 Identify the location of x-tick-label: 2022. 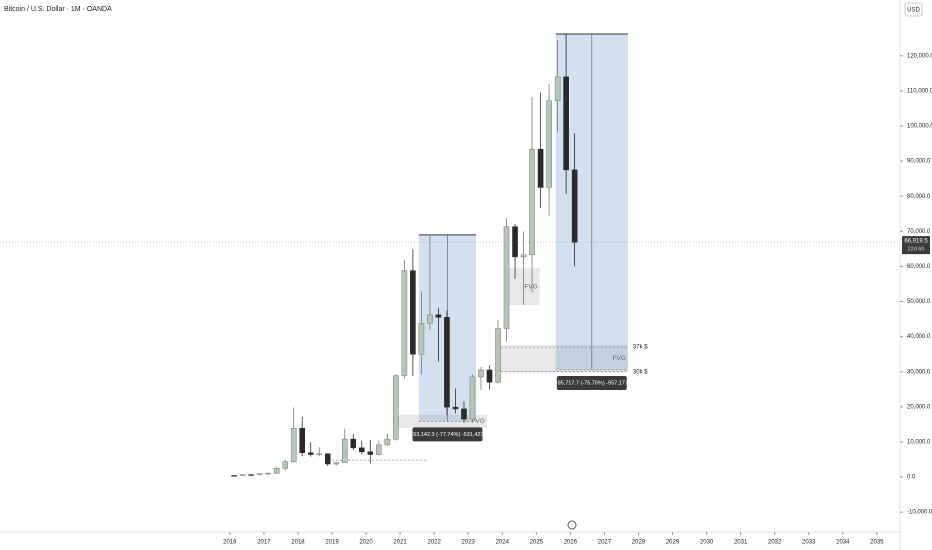
(434, 543).